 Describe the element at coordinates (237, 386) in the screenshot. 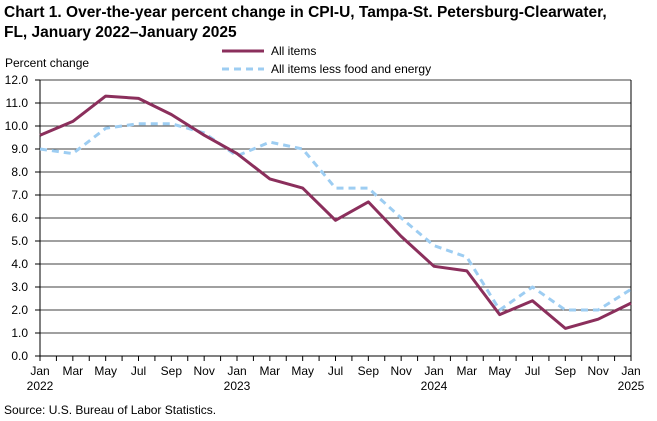

I see `x-tick-year-label: 2023` at that location.